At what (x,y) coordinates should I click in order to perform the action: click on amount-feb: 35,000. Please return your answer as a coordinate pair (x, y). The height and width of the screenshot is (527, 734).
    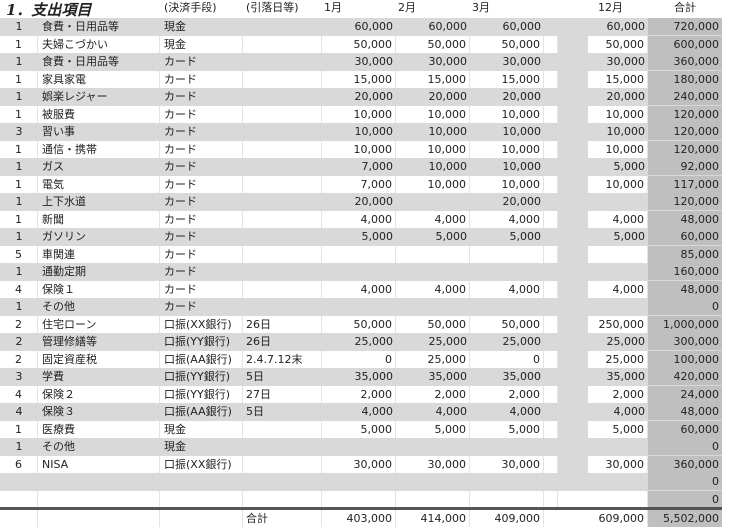
    Looking at the image, I should click on (448, 376).